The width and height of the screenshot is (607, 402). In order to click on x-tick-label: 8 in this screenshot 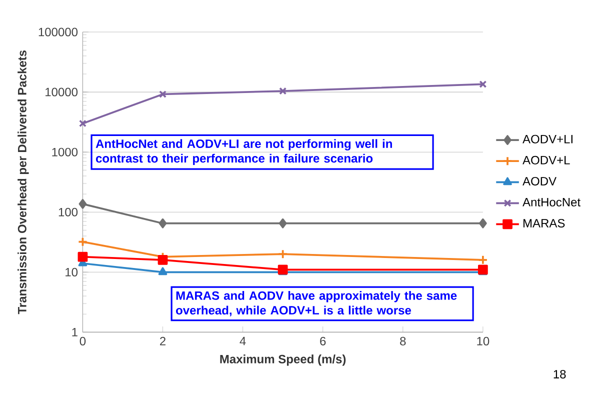, I will do `click(403, 341)`.